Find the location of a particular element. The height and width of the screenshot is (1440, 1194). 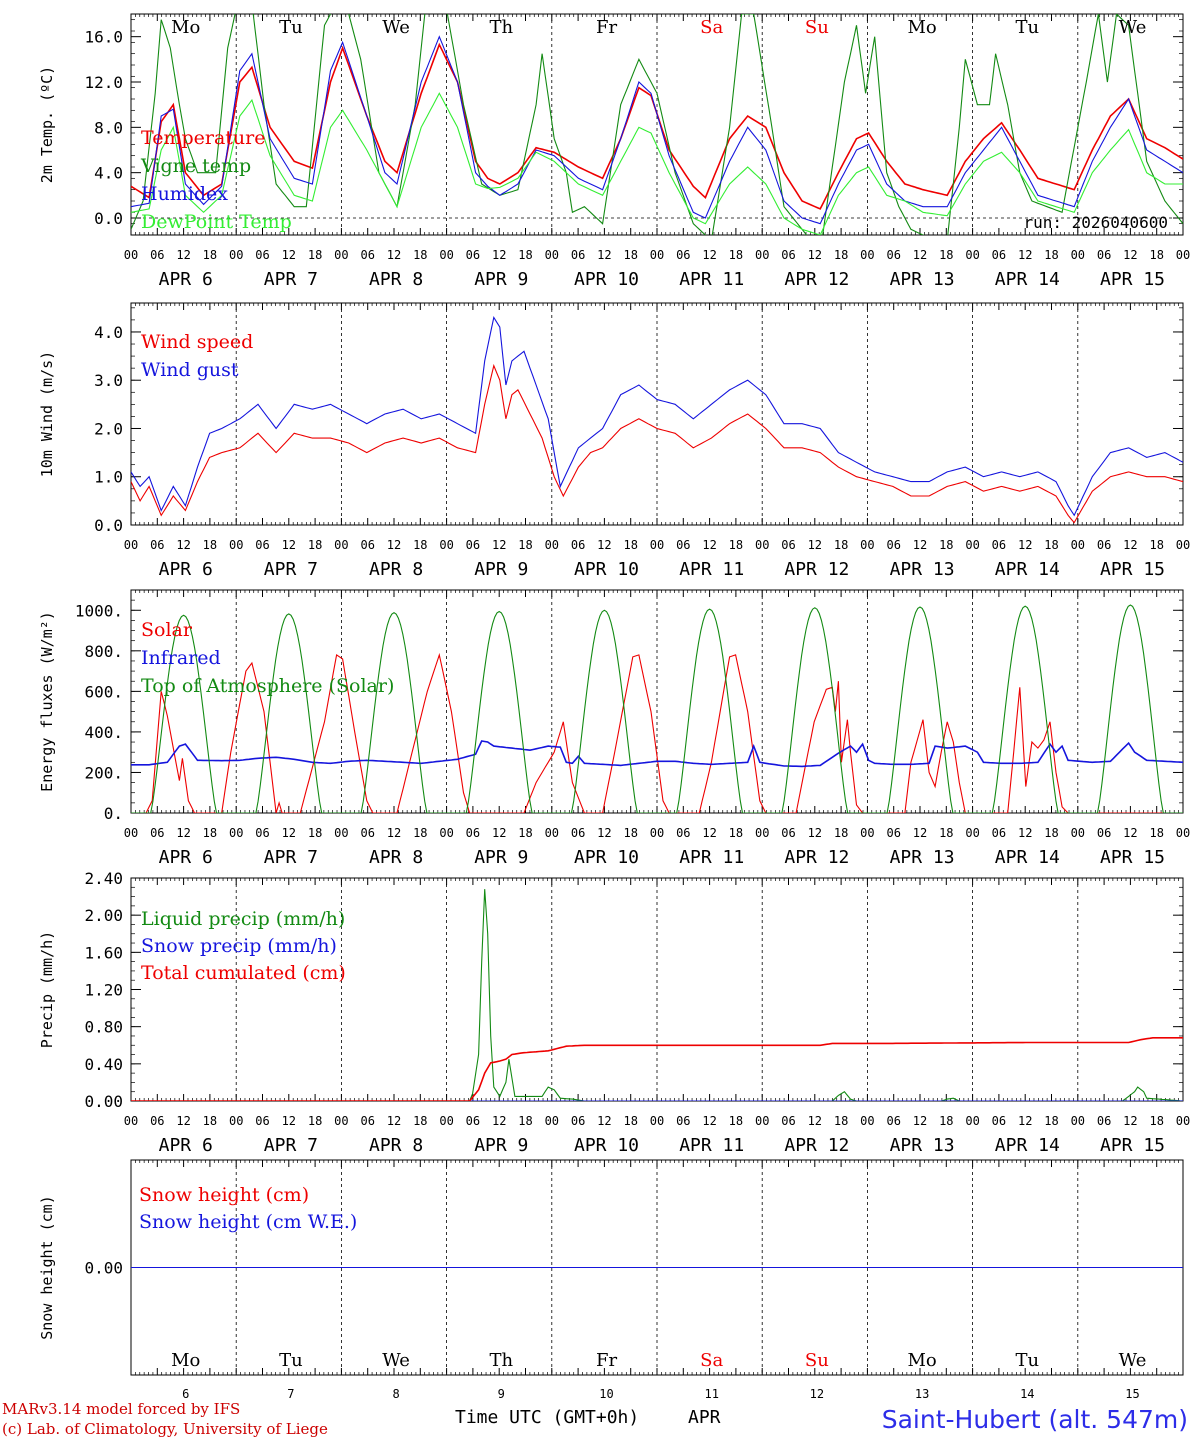

y-tick-label: 2.00 is located at coordinates (103, 915).